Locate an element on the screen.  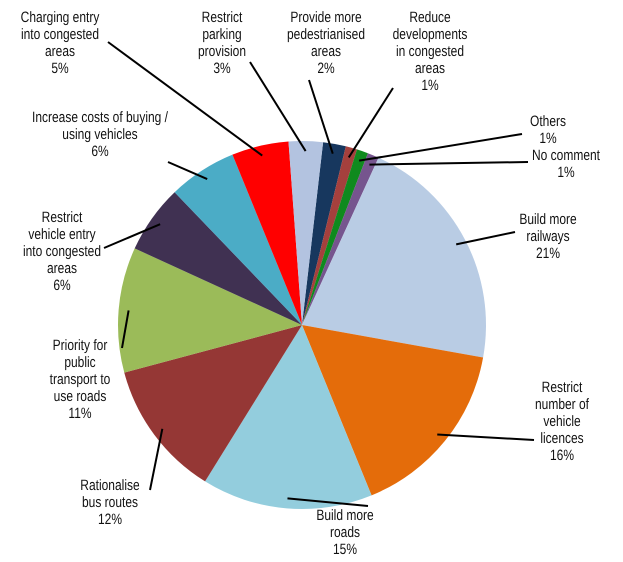
slice-label: Reduce developments in congested areas is located at coordinates (430, 42).